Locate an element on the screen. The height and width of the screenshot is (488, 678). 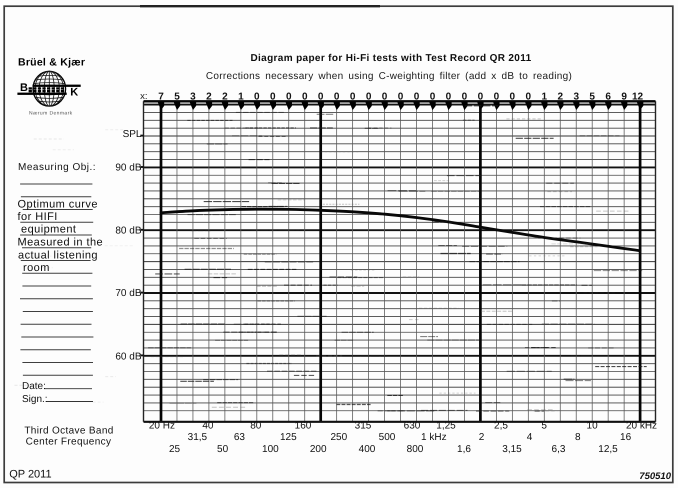
svg-text: Measuring Obj.: is located at coordinates (57, 167).